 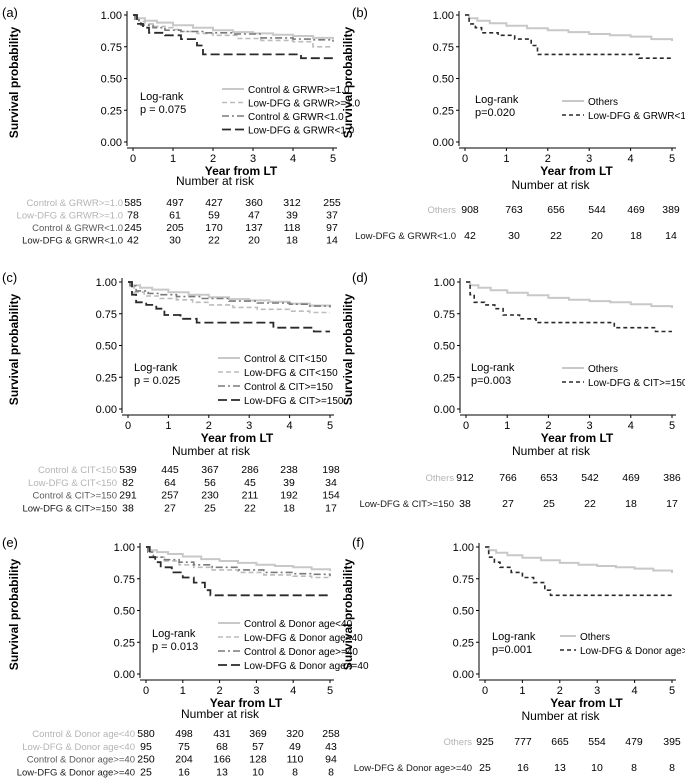 What do you see at coordinates (295, 747) in the screenshot?
I see `risk-value: 49` at bounding box center [295, 747].